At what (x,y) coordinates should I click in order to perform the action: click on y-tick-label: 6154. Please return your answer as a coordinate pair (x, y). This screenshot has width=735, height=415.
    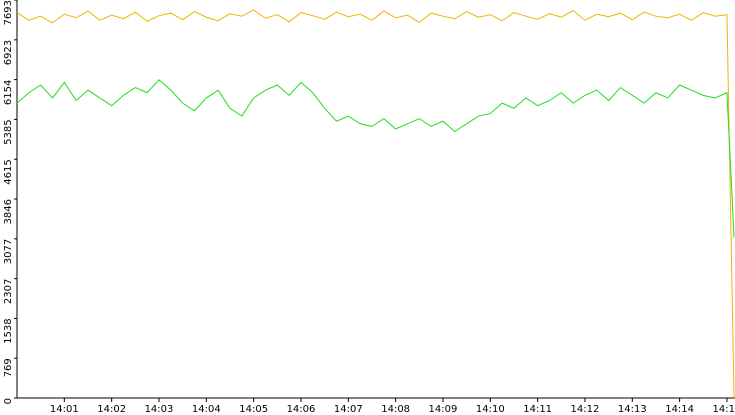
    Looking at the image, I should click on (8, 92).